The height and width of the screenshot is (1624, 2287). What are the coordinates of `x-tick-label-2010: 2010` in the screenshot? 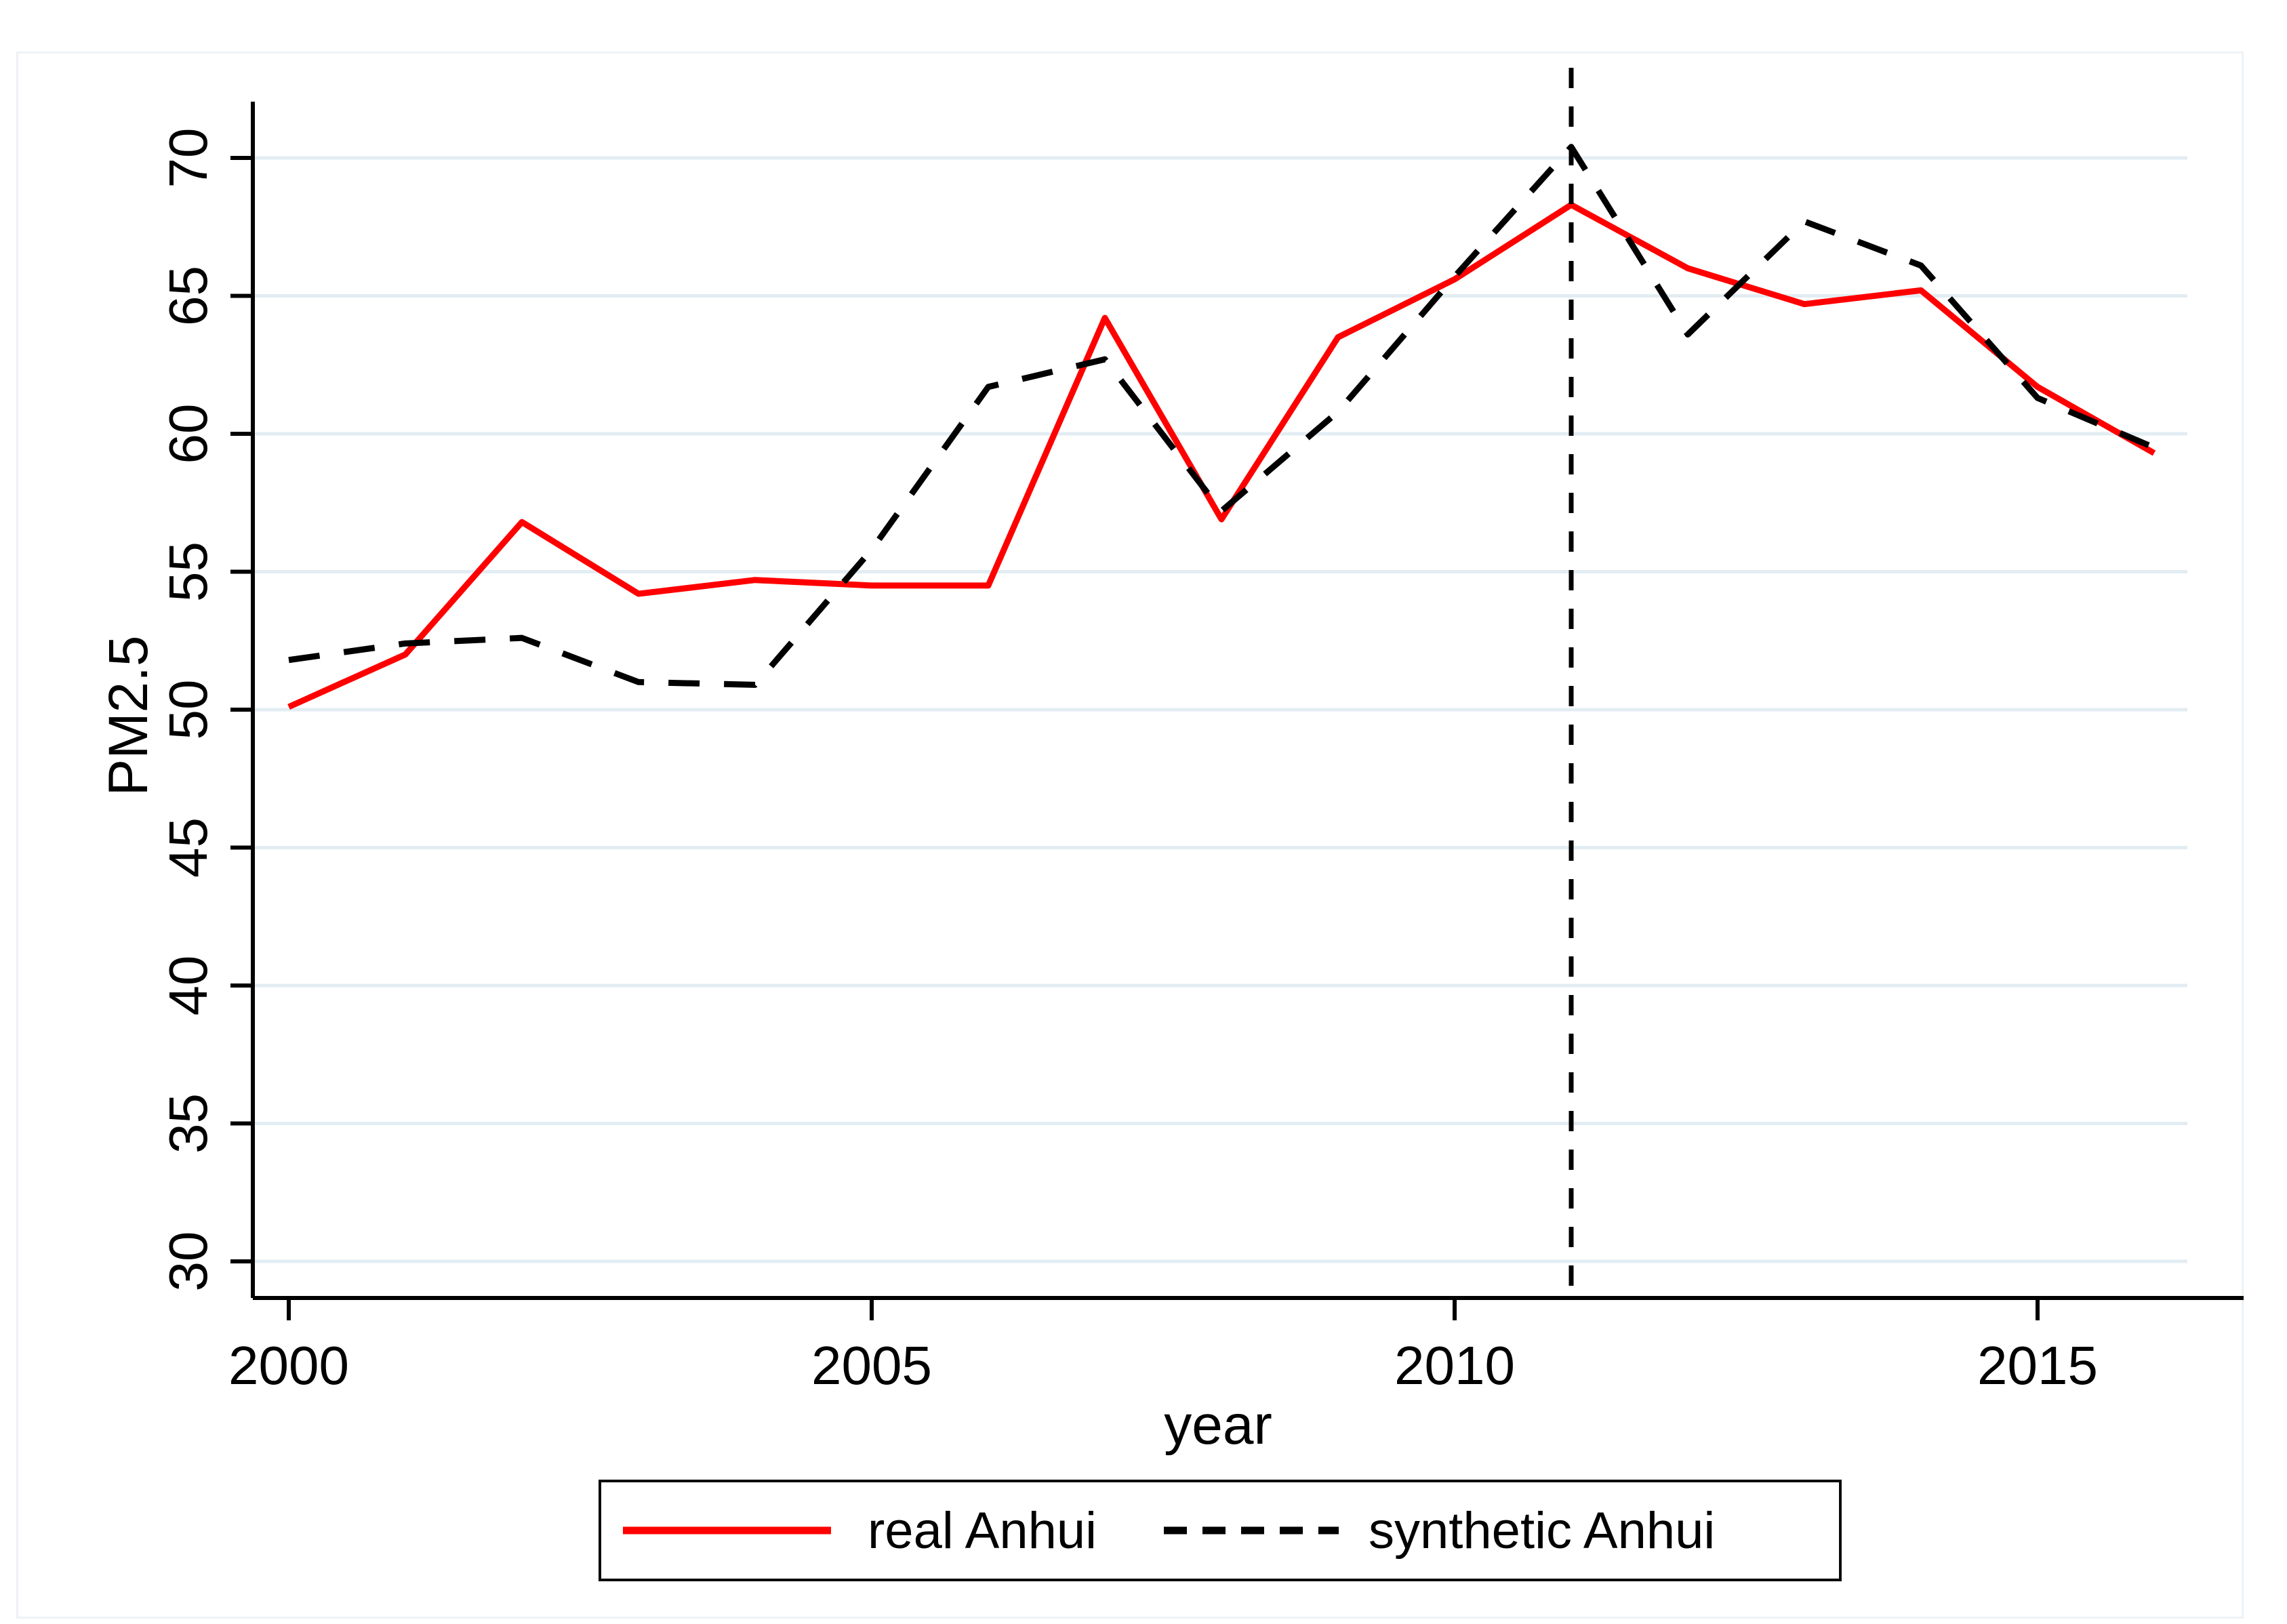 It's located at (1455, 1365).